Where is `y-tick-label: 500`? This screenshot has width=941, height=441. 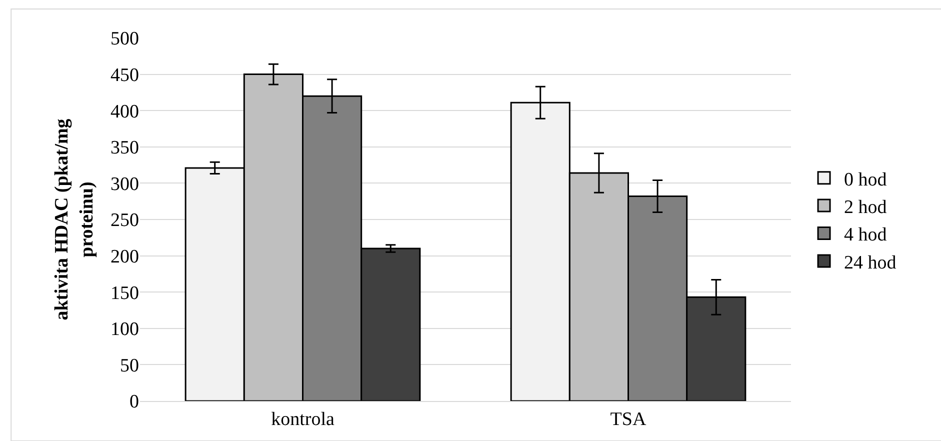 y-tick-label: 500 is located at coordinates (124, 39).